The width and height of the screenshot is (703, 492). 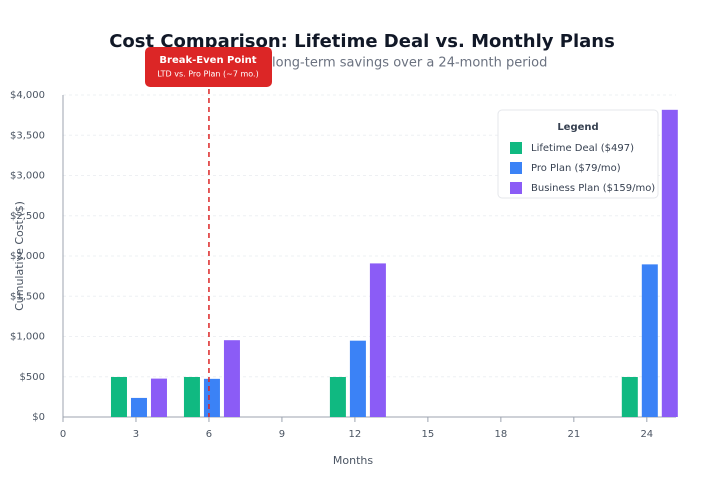 I want to click on y-tick-label: $1,000, so click(x=27, y=337).